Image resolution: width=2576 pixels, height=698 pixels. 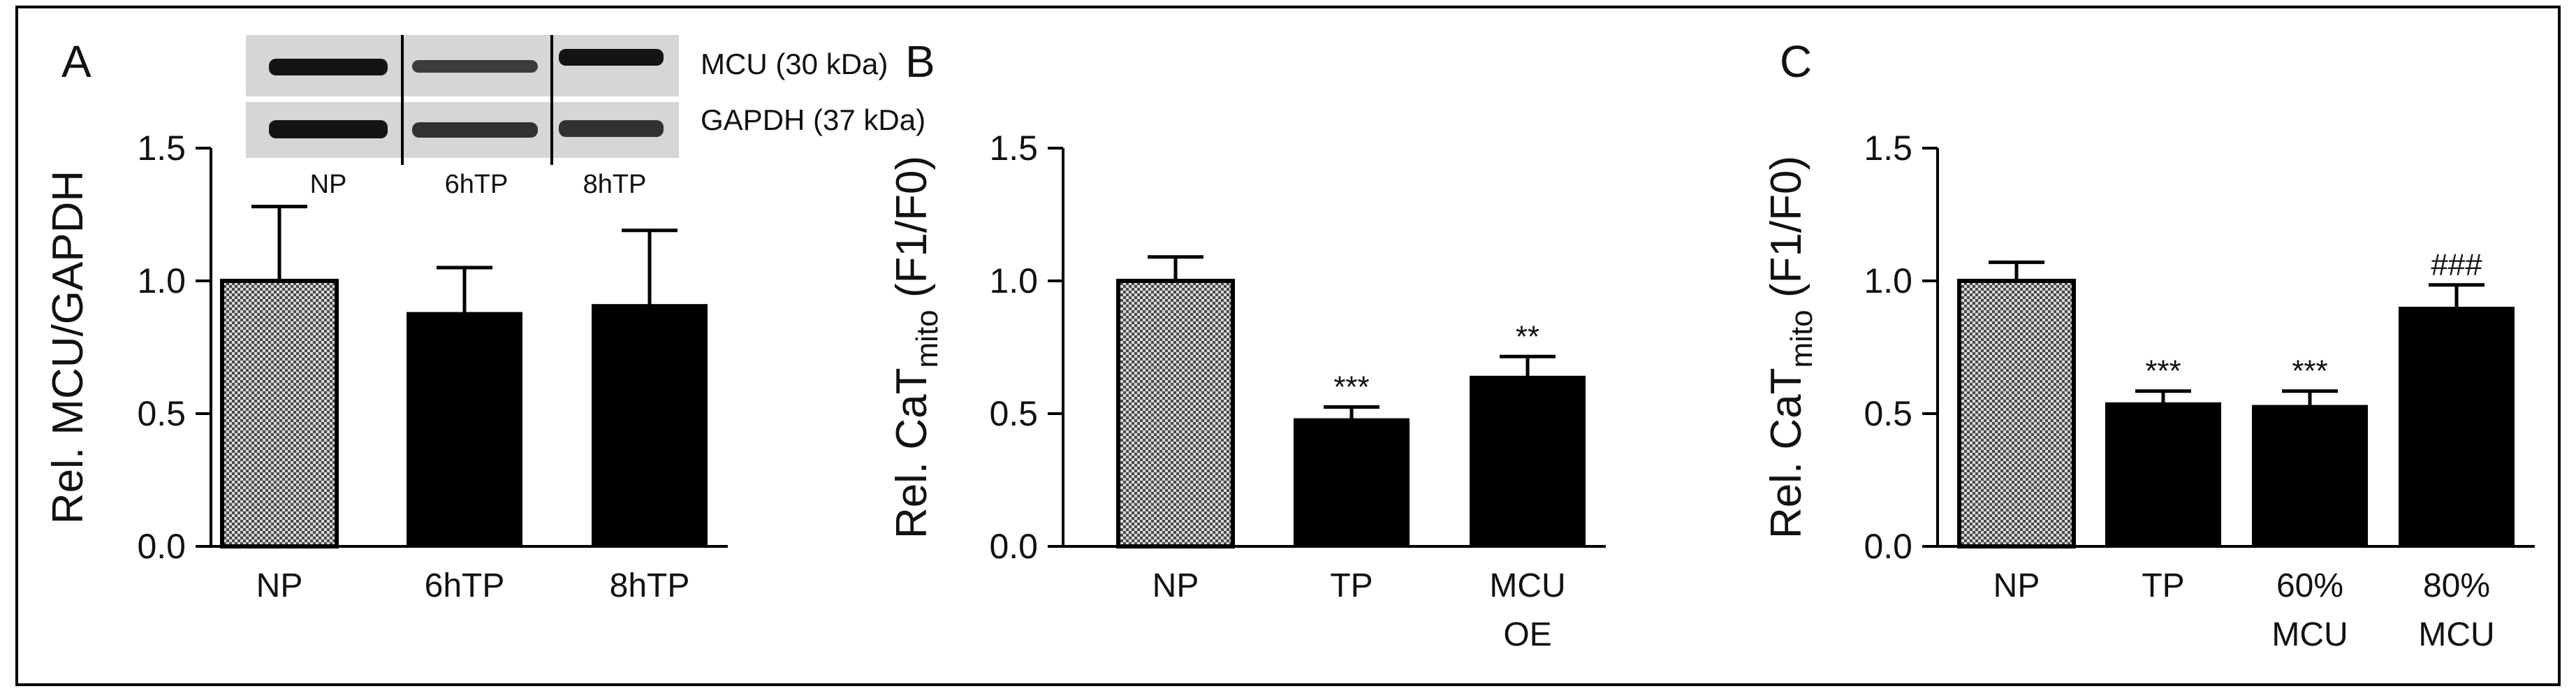 I want to click on blot-band-gapdh-6htp, so click(x=475, y=130).